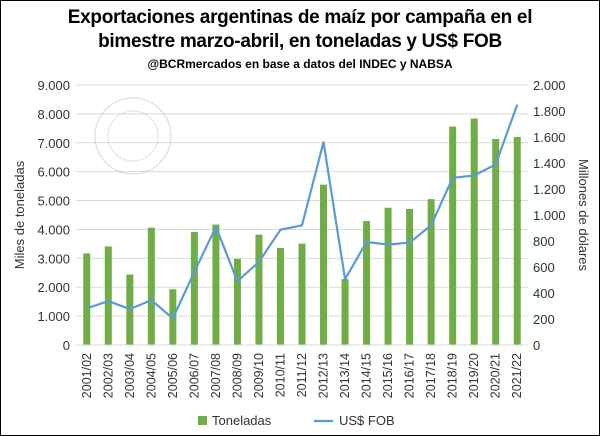  Describe the element at coordinates (549, 189) in the screenshot. I see `y-tick-right: 1.200` at that location.